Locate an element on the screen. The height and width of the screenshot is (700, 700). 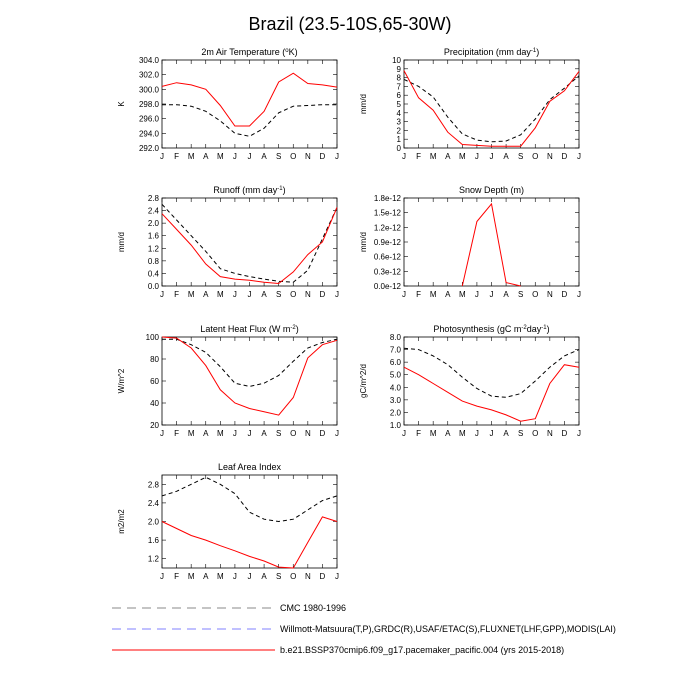
y-tick-label: 294.0 is located at coordinates (149, 133).